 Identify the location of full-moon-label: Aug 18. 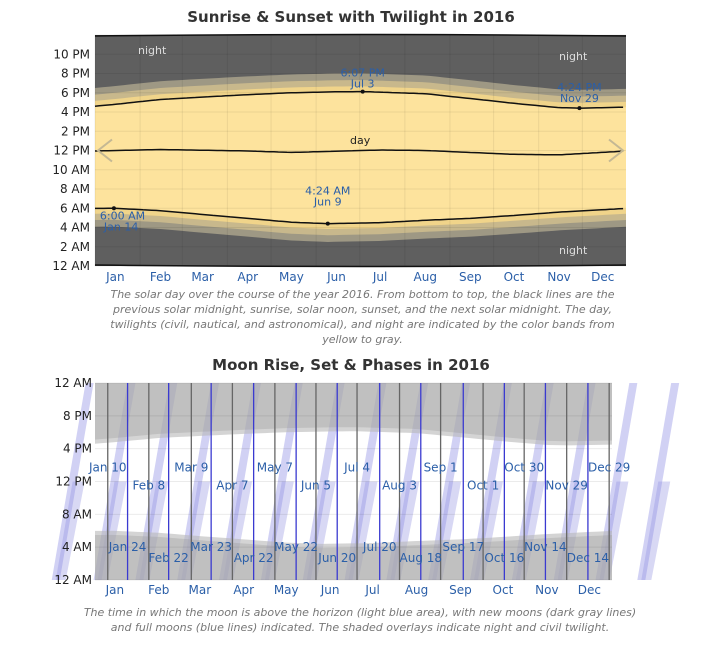
(421, 558).